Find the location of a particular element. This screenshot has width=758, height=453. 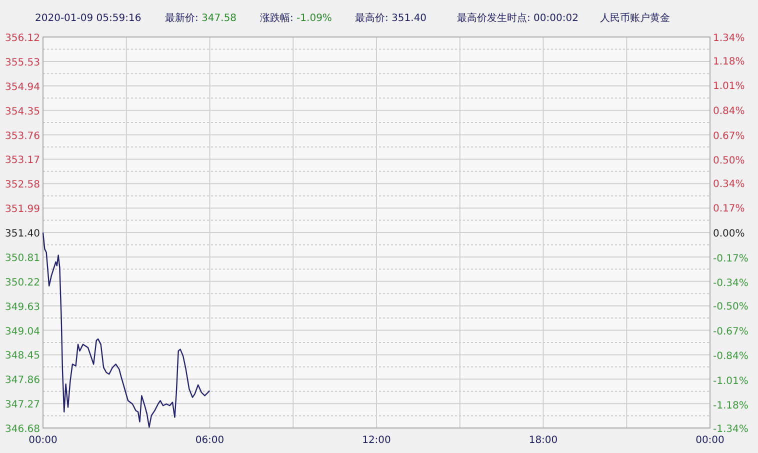

y-tick-label: 355.53 is located at coordinates (22, 62).